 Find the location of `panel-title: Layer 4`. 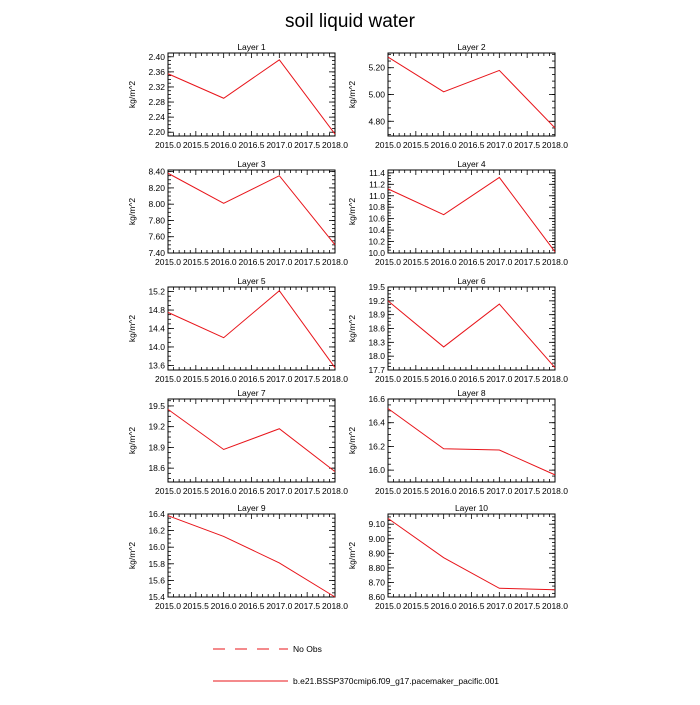

panel-title: Layer 4 is located at coordinates (471, 164).